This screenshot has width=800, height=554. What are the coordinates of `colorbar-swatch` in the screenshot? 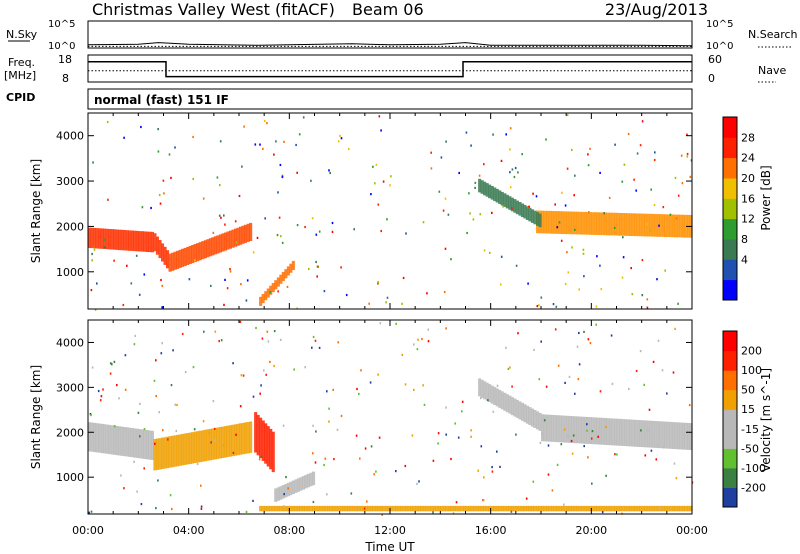 It's located at (730, 168).